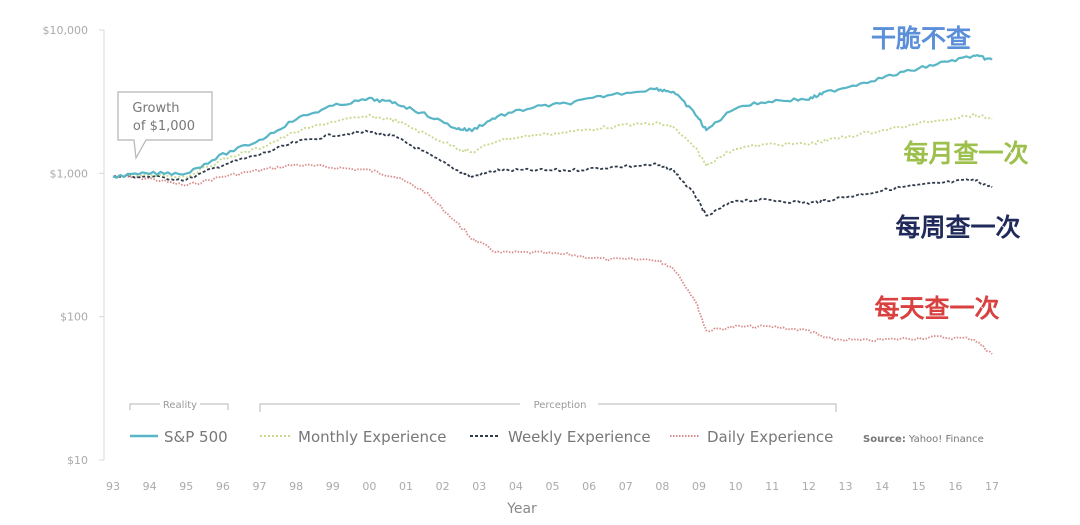 Image resolution: width=1080 pixels, height=525 pixels. I want to click on x-tick-label: 16, so click(955, 486).